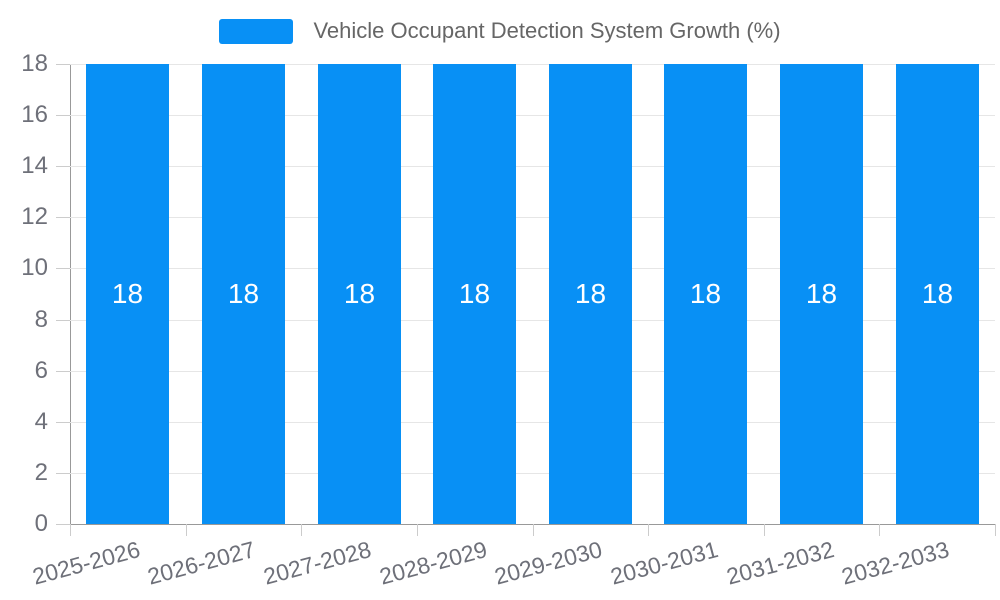 The image size is (1000, 600). I want to click on legend-swatch, so click(256, 31).